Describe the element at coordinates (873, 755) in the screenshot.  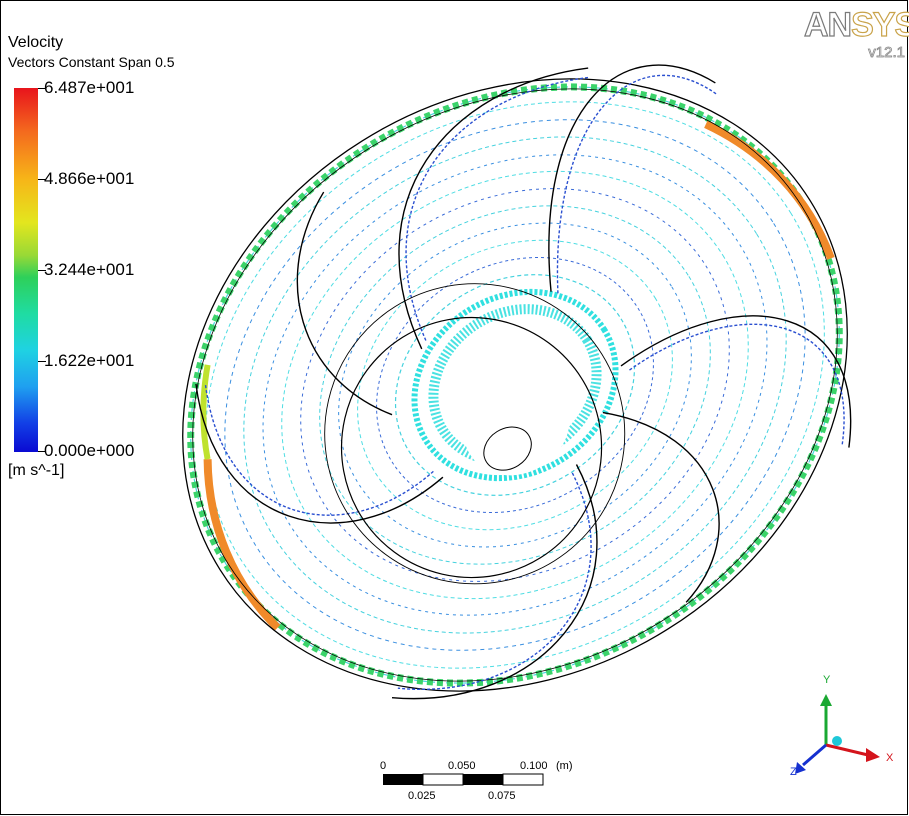
I see `x-arrow` at that location.